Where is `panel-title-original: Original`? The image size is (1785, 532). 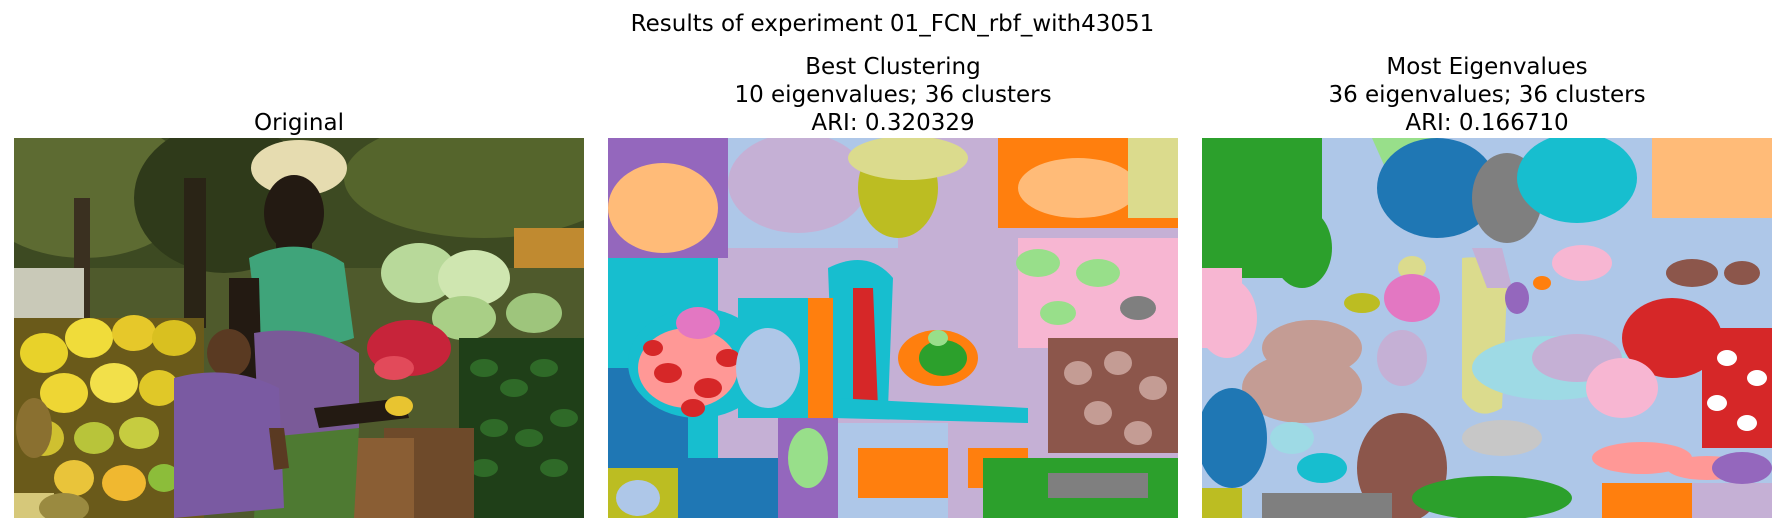
panel-title-original: Original is located at coordinates (299, 123).